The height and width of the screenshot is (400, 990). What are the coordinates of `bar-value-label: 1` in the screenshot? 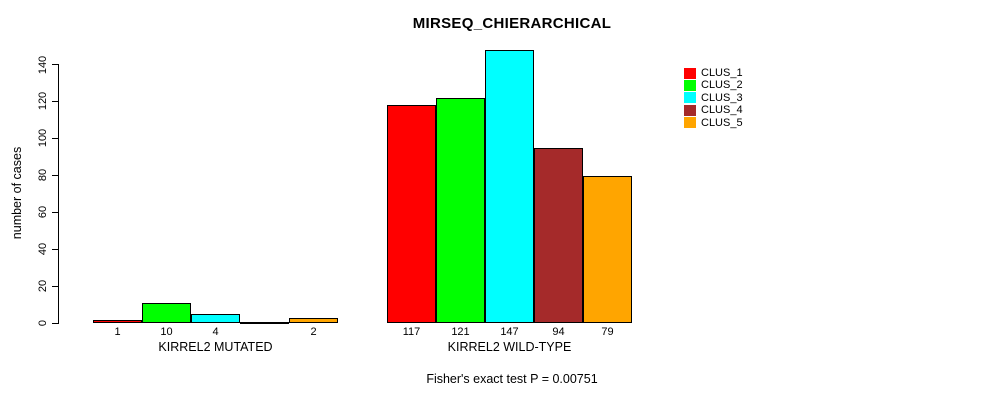 It's located at (117, 332).